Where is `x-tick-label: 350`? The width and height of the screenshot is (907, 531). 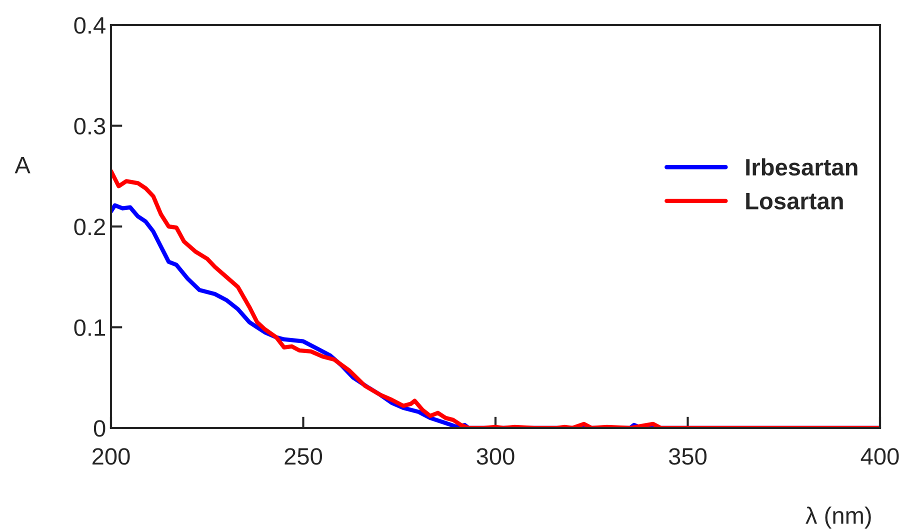
x-tick-label: 350 is located at coordinates (687, 456).